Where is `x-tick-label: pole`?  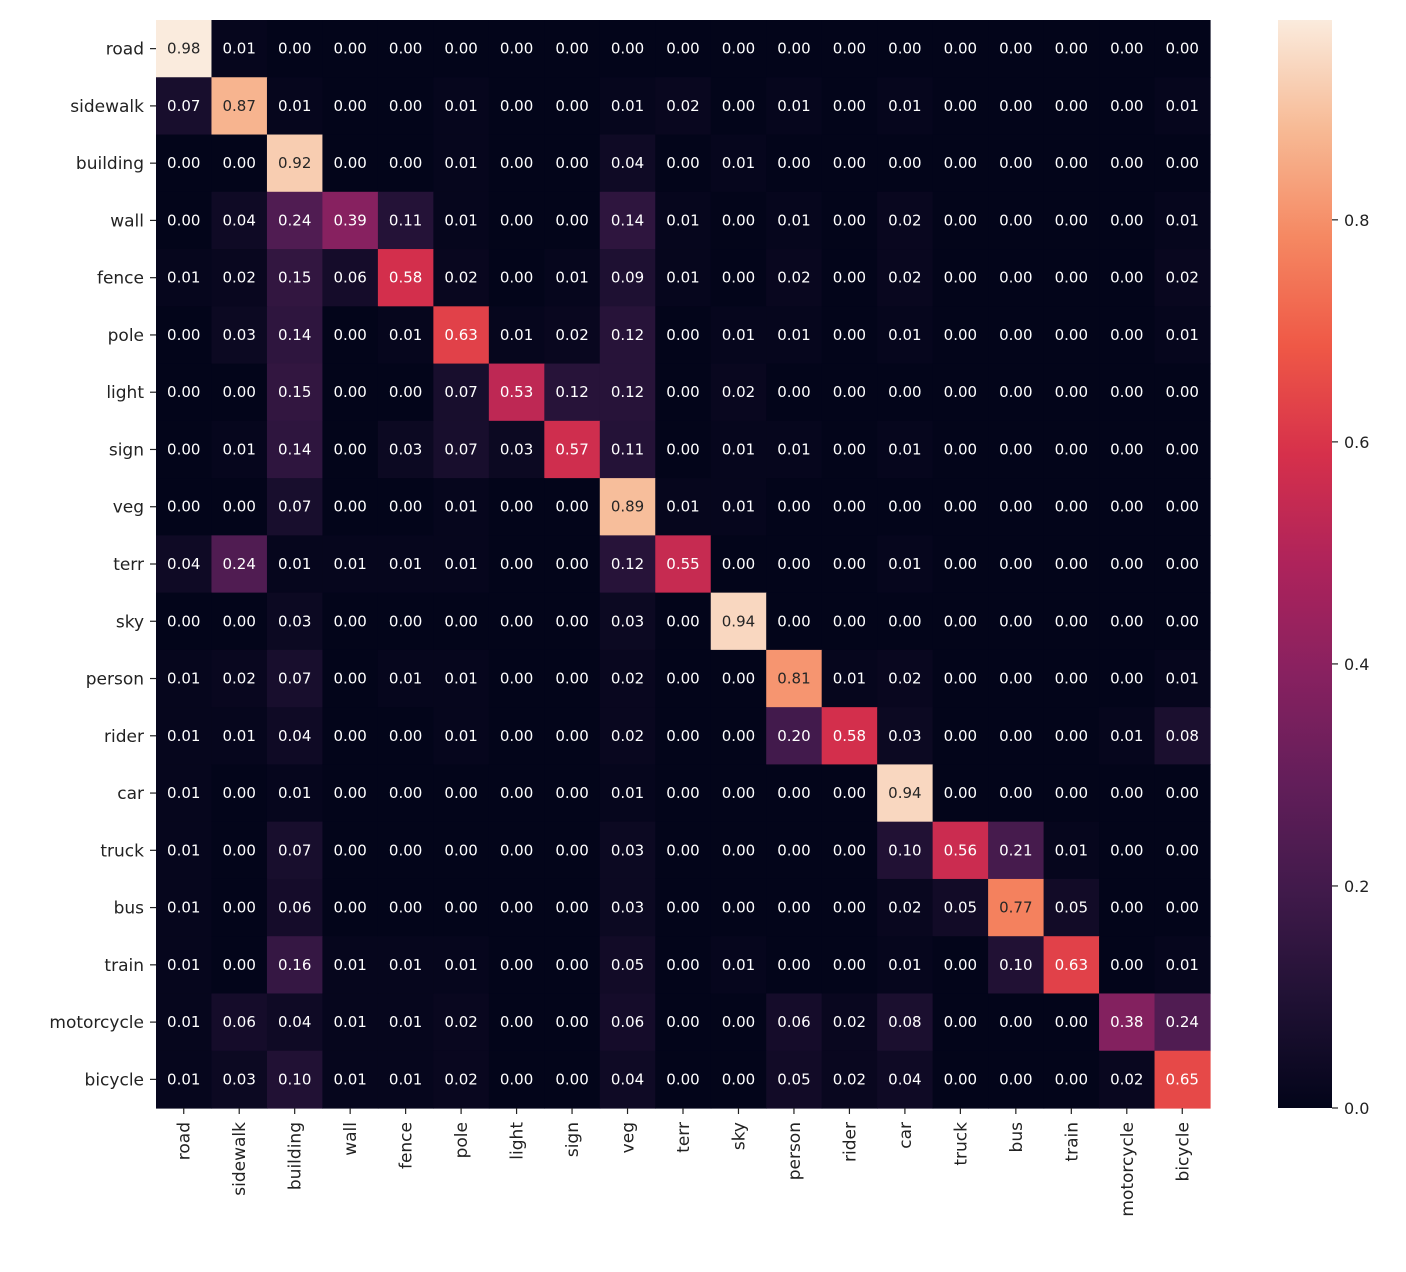 x-tick-label: pole is located at coordinates (462, 1140).